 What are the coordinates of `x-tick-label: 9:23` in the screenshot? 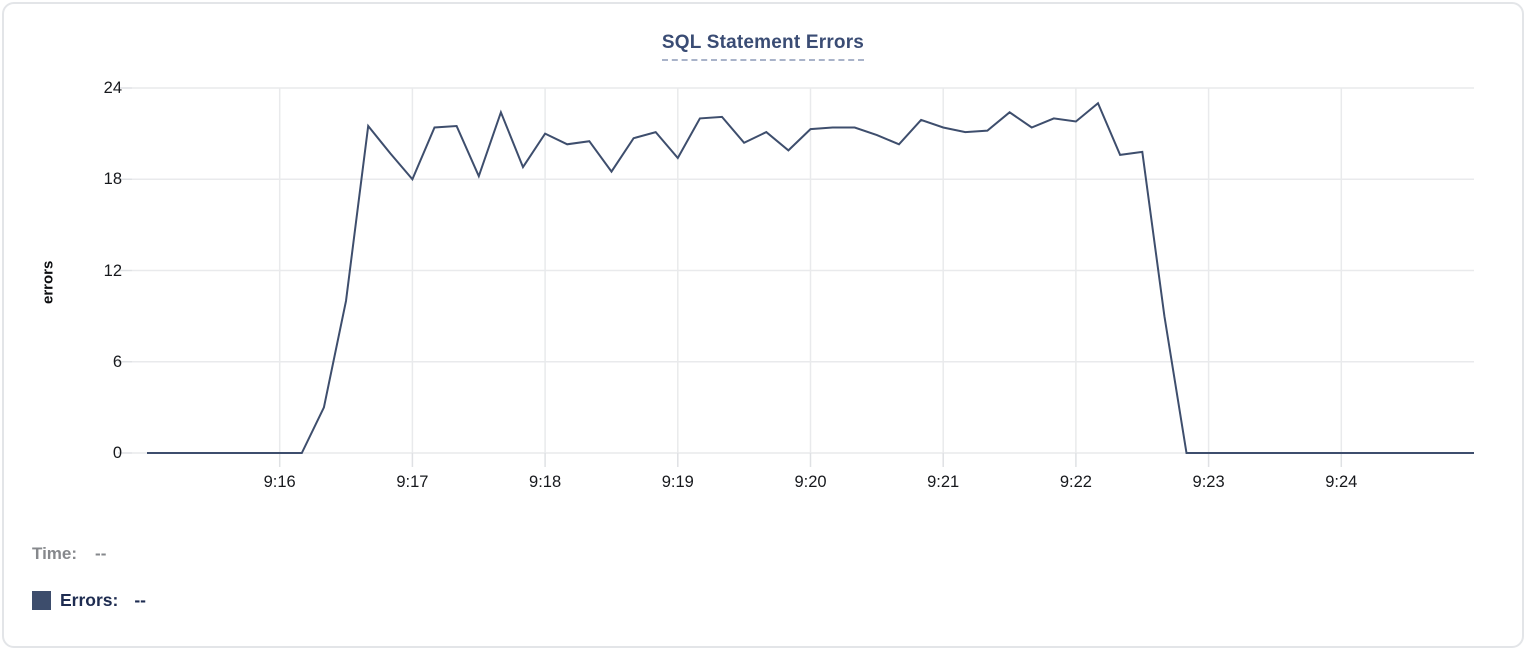 It's located at (1208, 482).